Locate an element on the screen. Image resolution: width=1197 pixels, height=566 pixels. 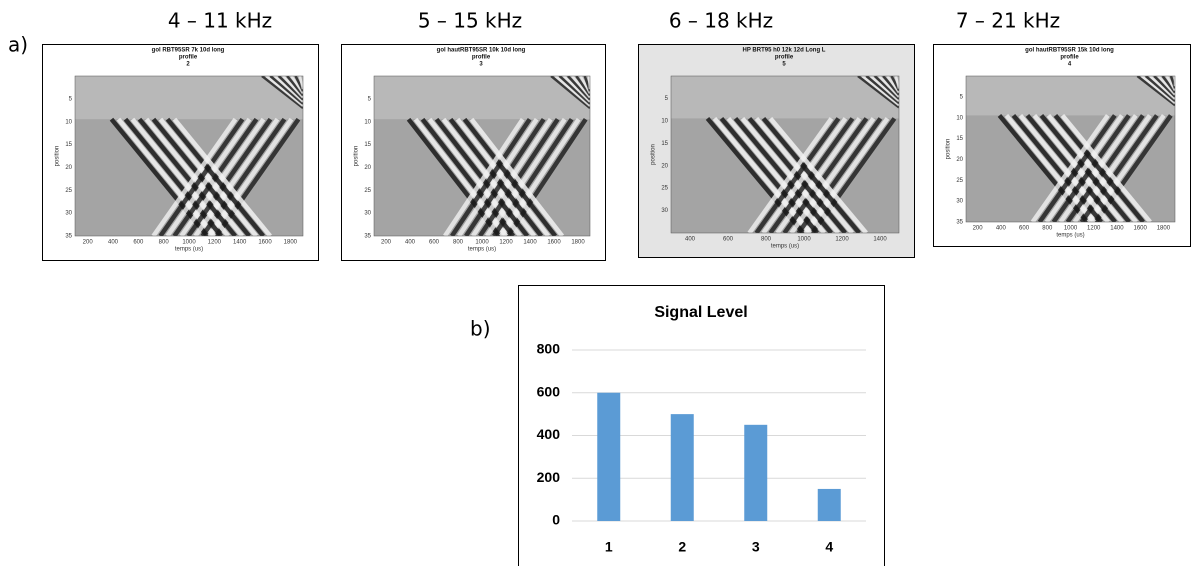
y-tick-label: 400 is located at coordinates (549, 434).